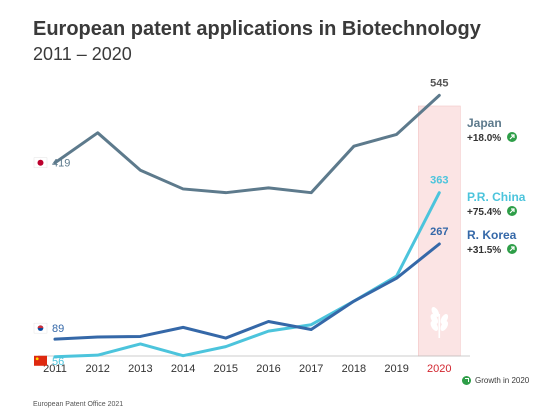 The image size is (560, 420). What do you see at coordinates (439, 232) in the screenshot?
I see `end-value-label: 267` at bounding box center [439, 232].